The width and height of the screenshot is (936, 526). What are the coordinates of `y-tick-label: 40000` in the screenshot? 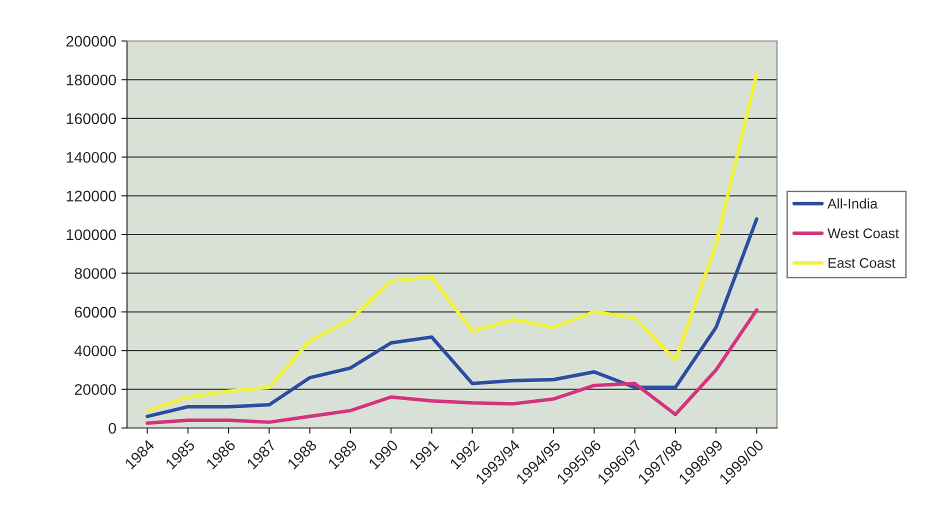 It's located at (95, 350).